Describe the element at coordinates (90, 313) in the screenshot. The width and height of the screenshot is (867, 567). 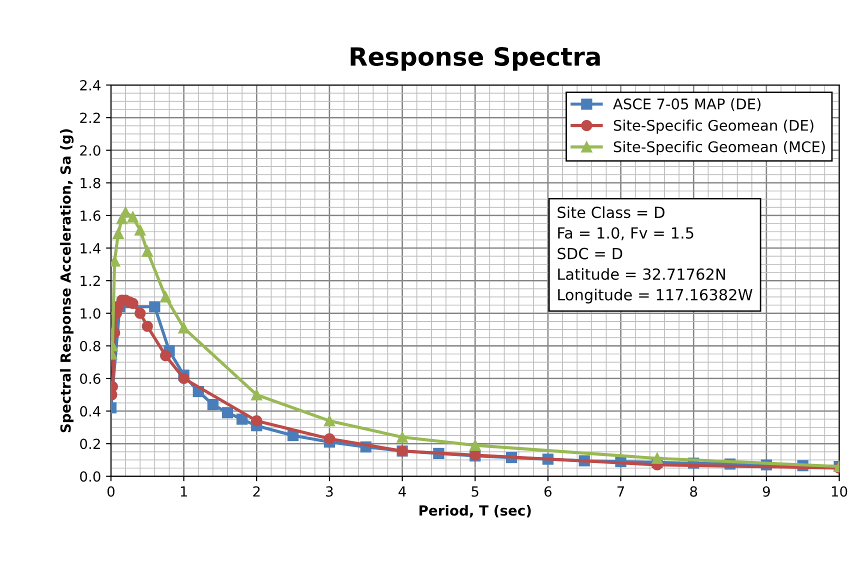
I see `y-tick-label: 1.0` at that location.